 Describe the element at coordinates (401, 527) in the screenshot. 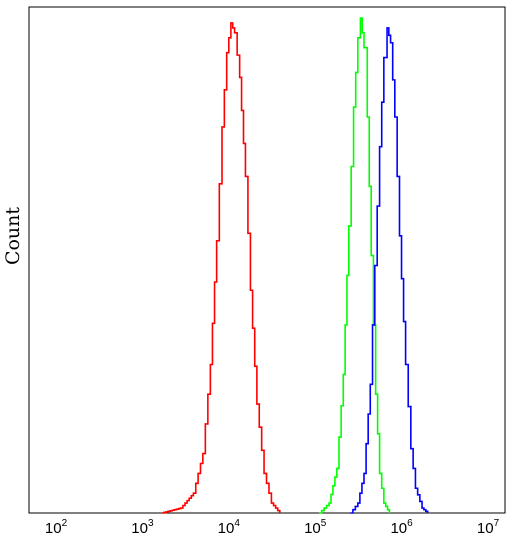

I see `x-tick-label: 10⁶` at that location.